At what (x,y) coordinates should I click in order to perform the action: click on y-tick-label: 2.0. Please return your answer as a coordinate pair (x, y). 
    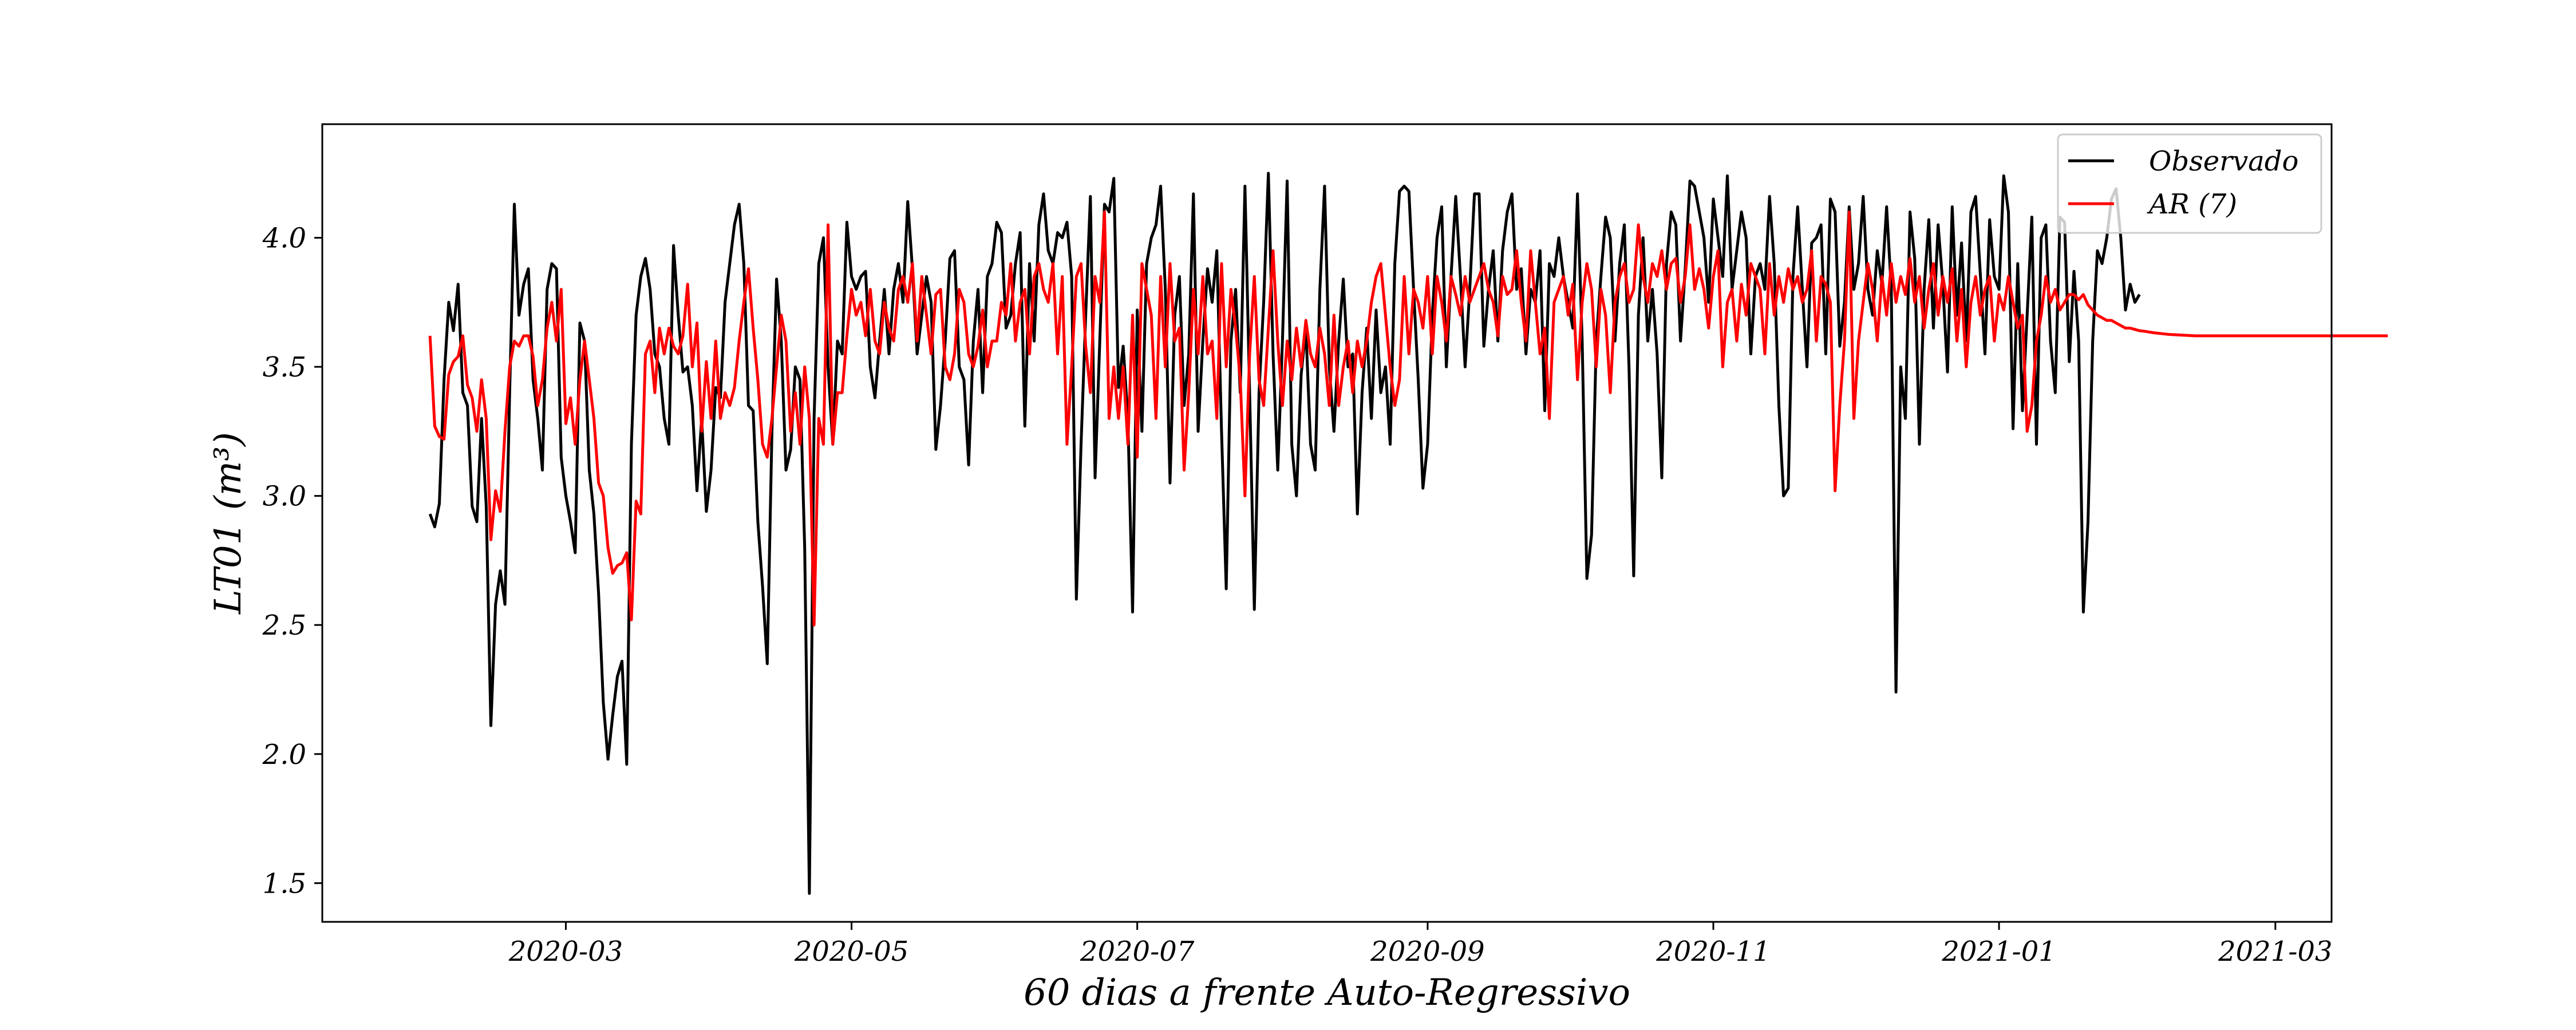
    Looking at the image, I should click on (284, 755).